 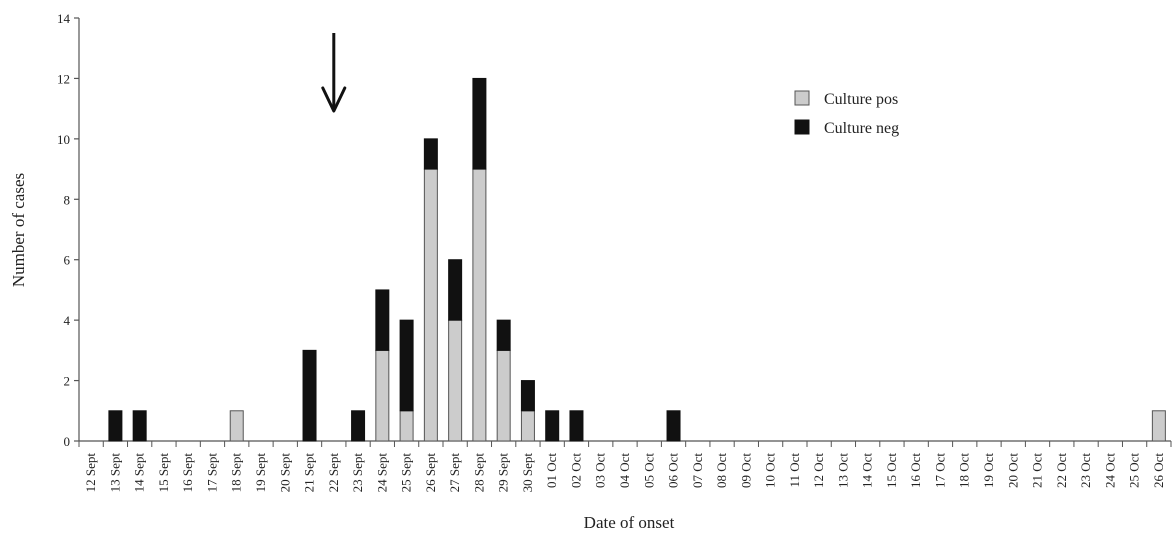 What do you see at coordinates (382, 320) in the screenshot?
I see `bar-culture-neg-24-sept` at bounding box center [382, 320].